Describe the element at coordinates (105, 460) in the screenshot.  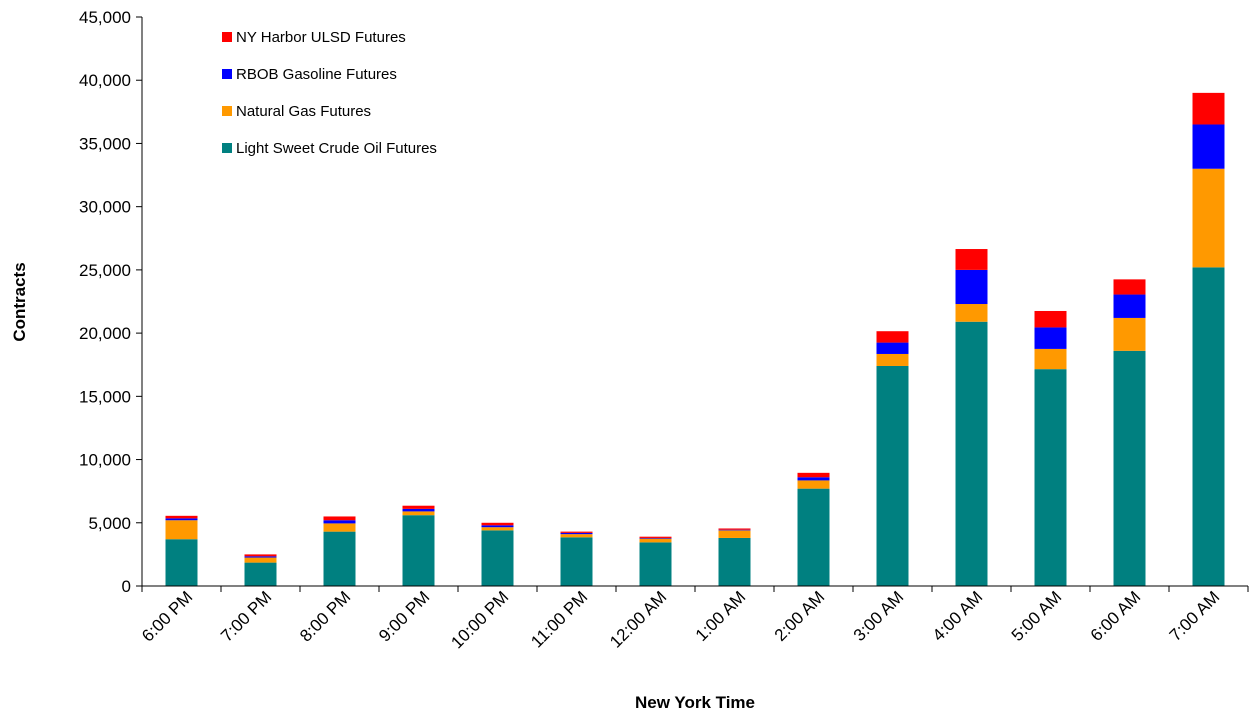
I see `y-tick-label-2: 10,000` at that location.